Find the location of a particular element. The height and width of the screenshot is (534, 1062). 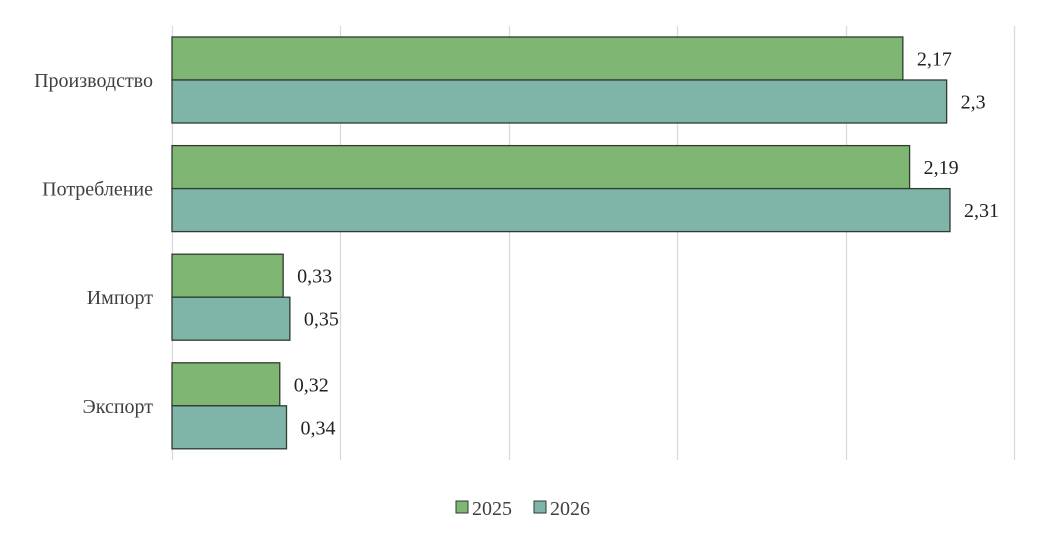

data-label: 2,3 is located at coordinates (973, 103).